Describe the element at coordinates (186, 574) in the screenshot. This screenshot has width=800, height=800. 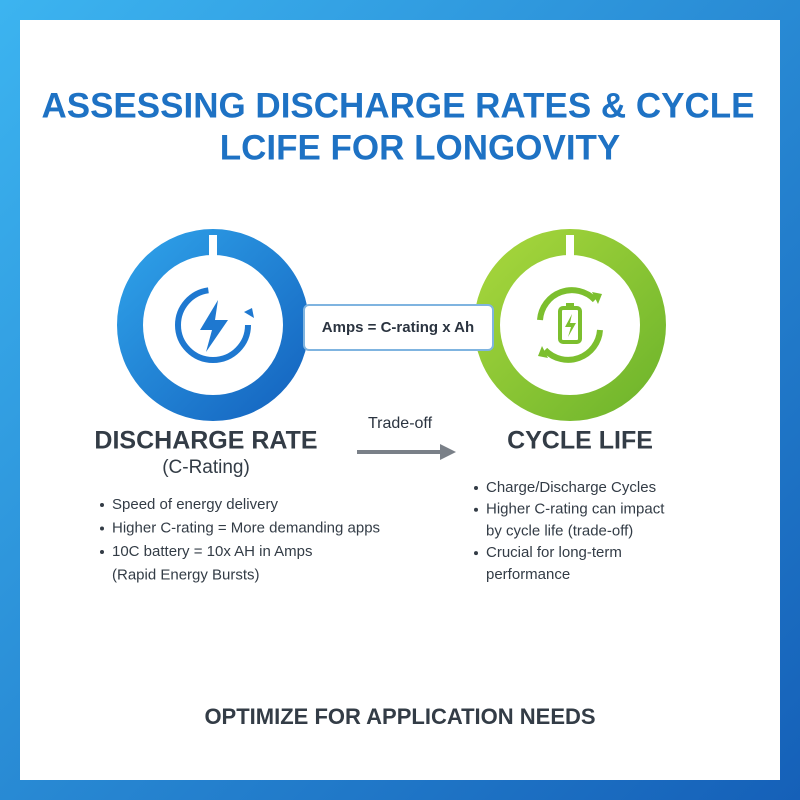
I see `bullet-text: (Rapid Energy Bursts)` at that location.